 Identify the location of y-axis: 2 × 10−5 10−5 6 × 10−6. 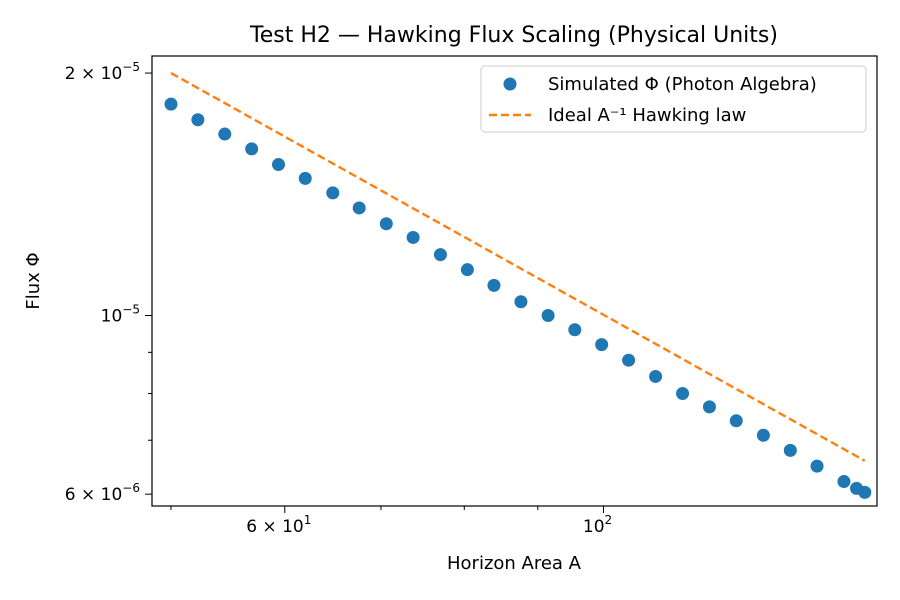
(108, 282).